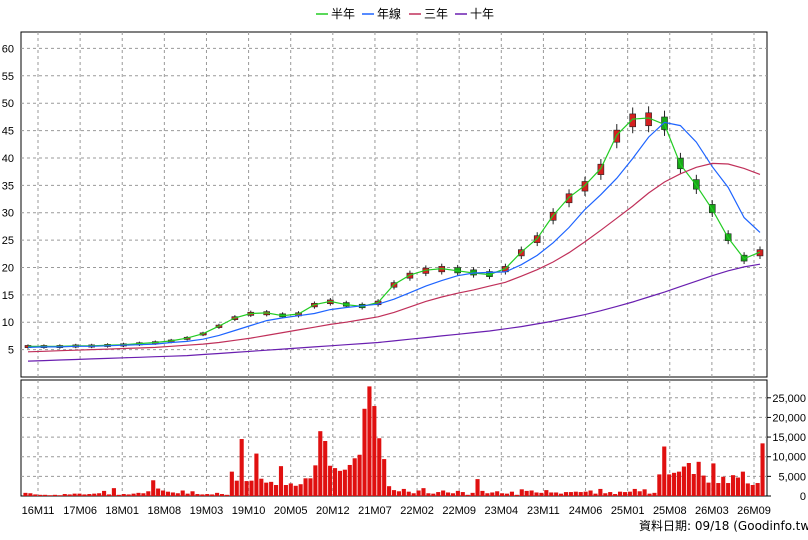 Image resolution: width=808 pixels, height=540 pixels. I want to click on price-tick-label: 5, so click(11, 351).